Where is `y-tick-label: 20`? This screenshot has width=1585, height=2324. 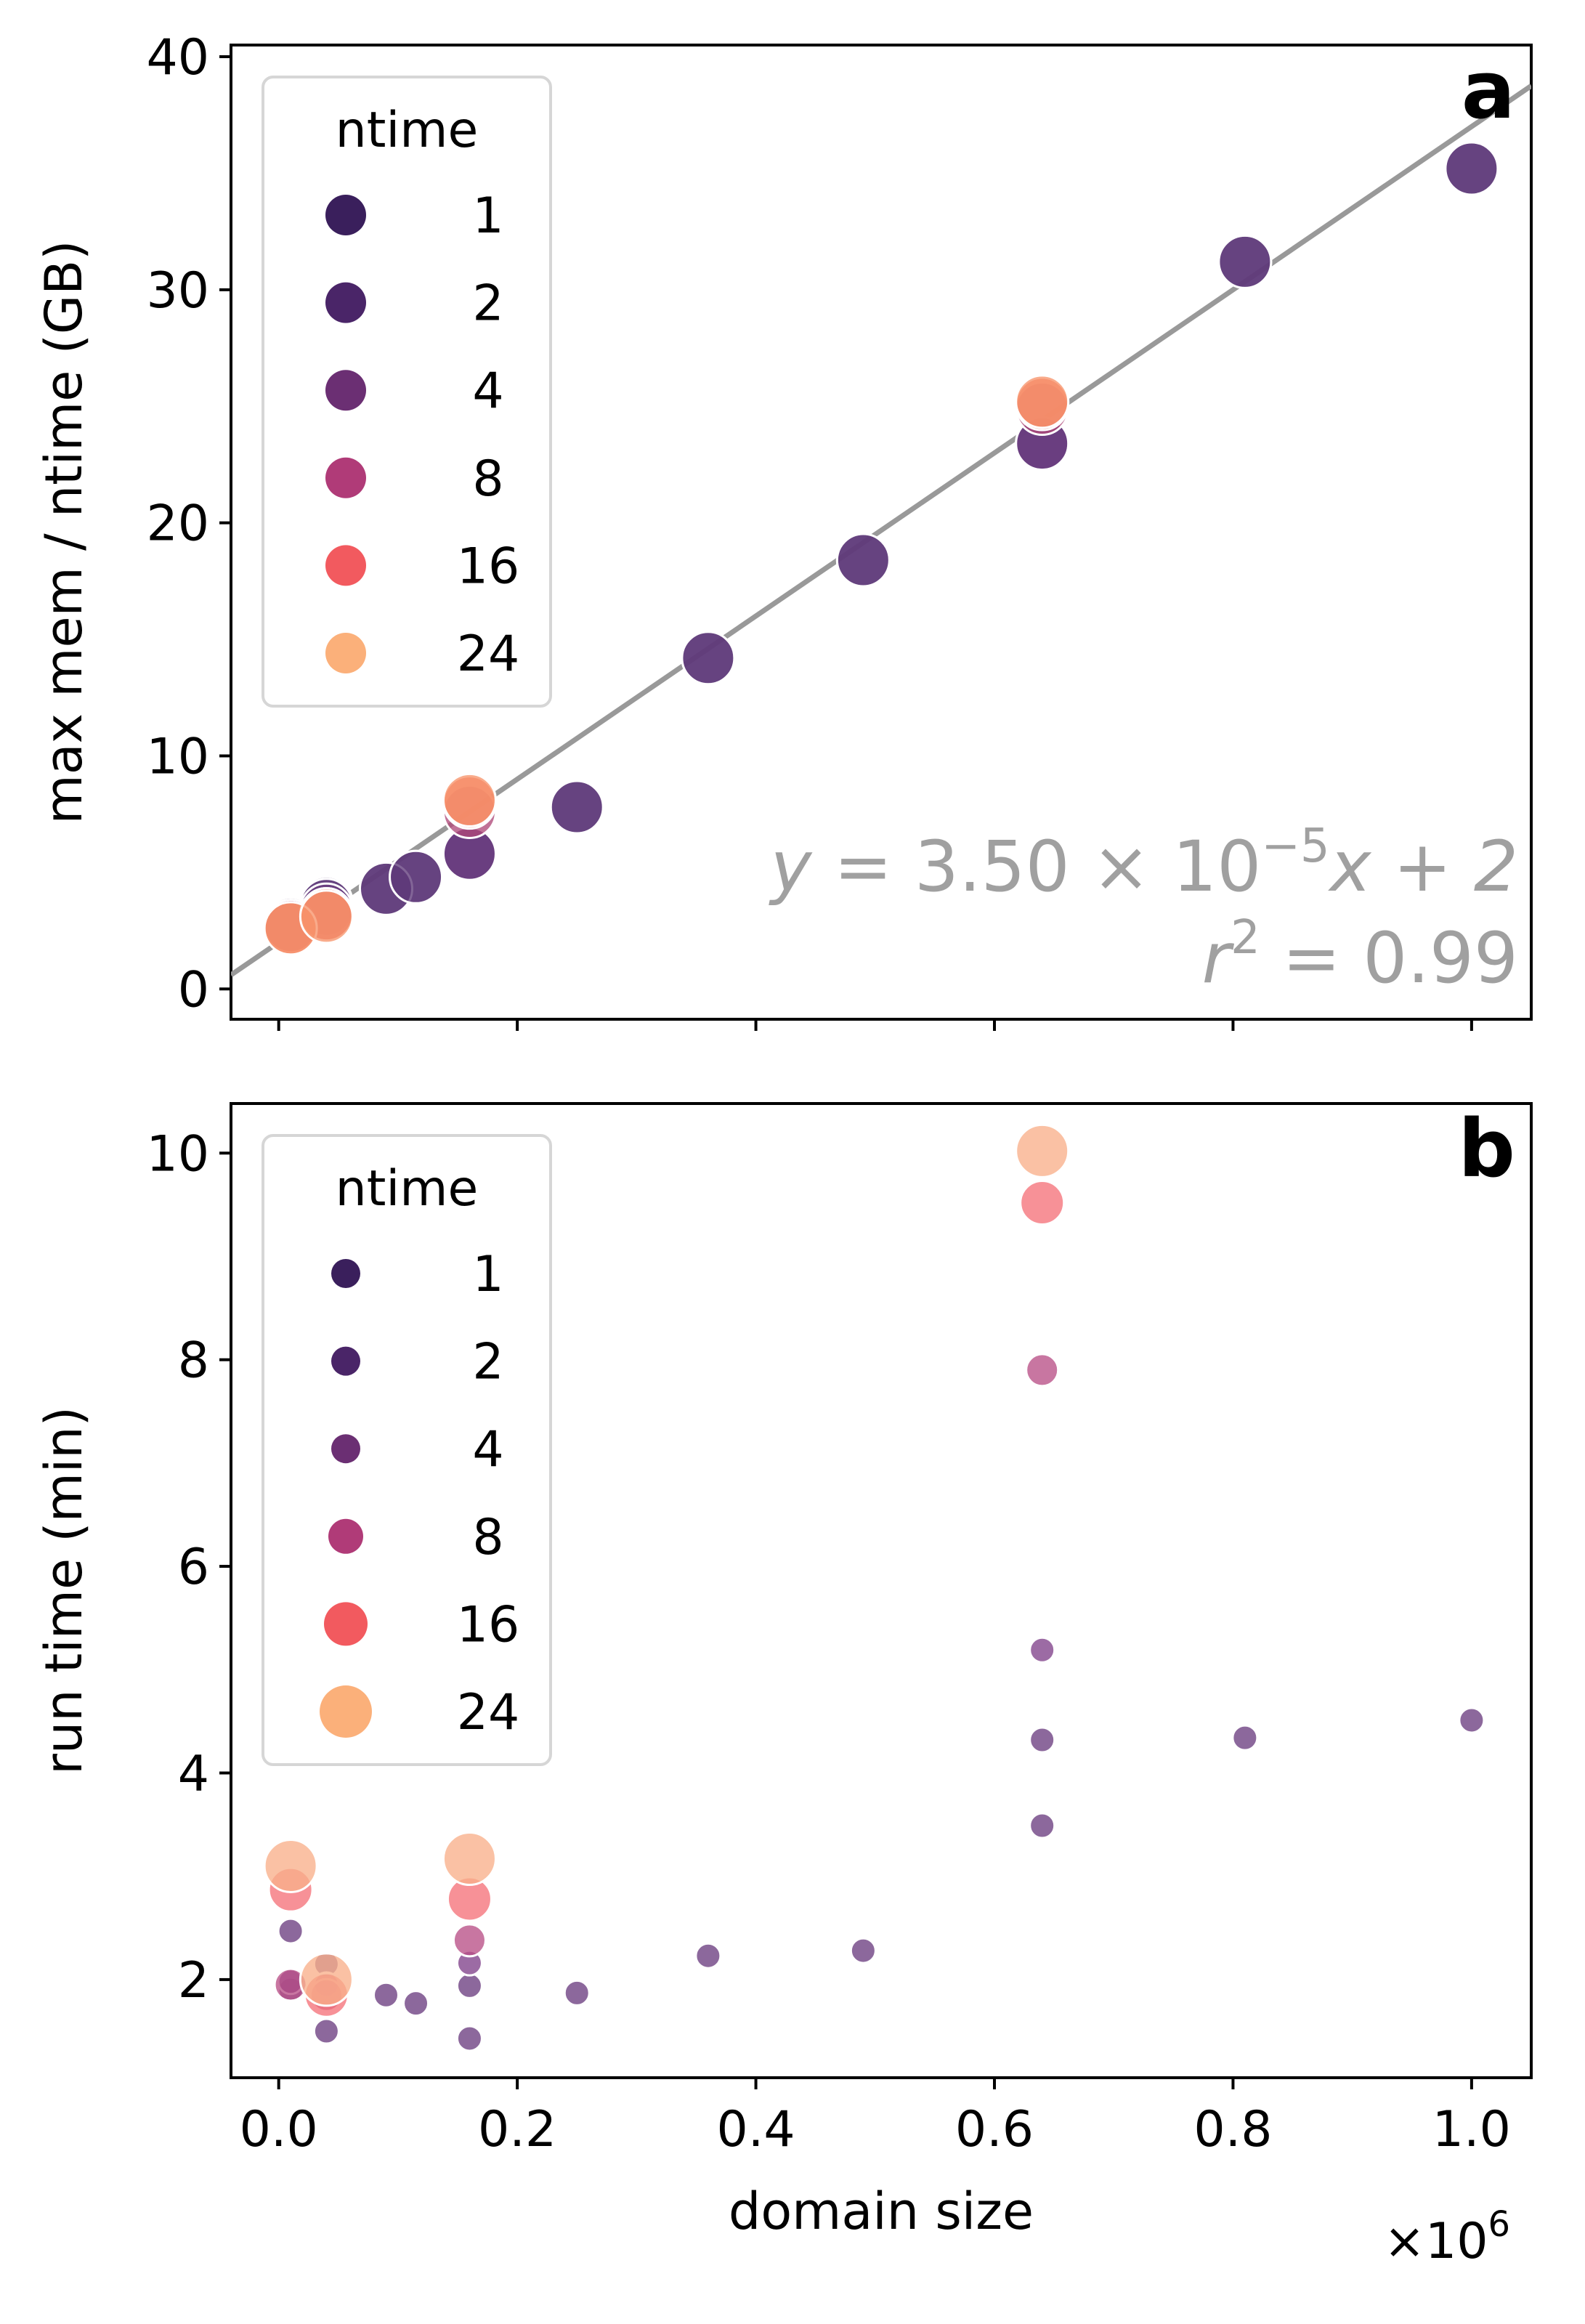
y-tick-label: 20 is located at coordinates (177, 524).